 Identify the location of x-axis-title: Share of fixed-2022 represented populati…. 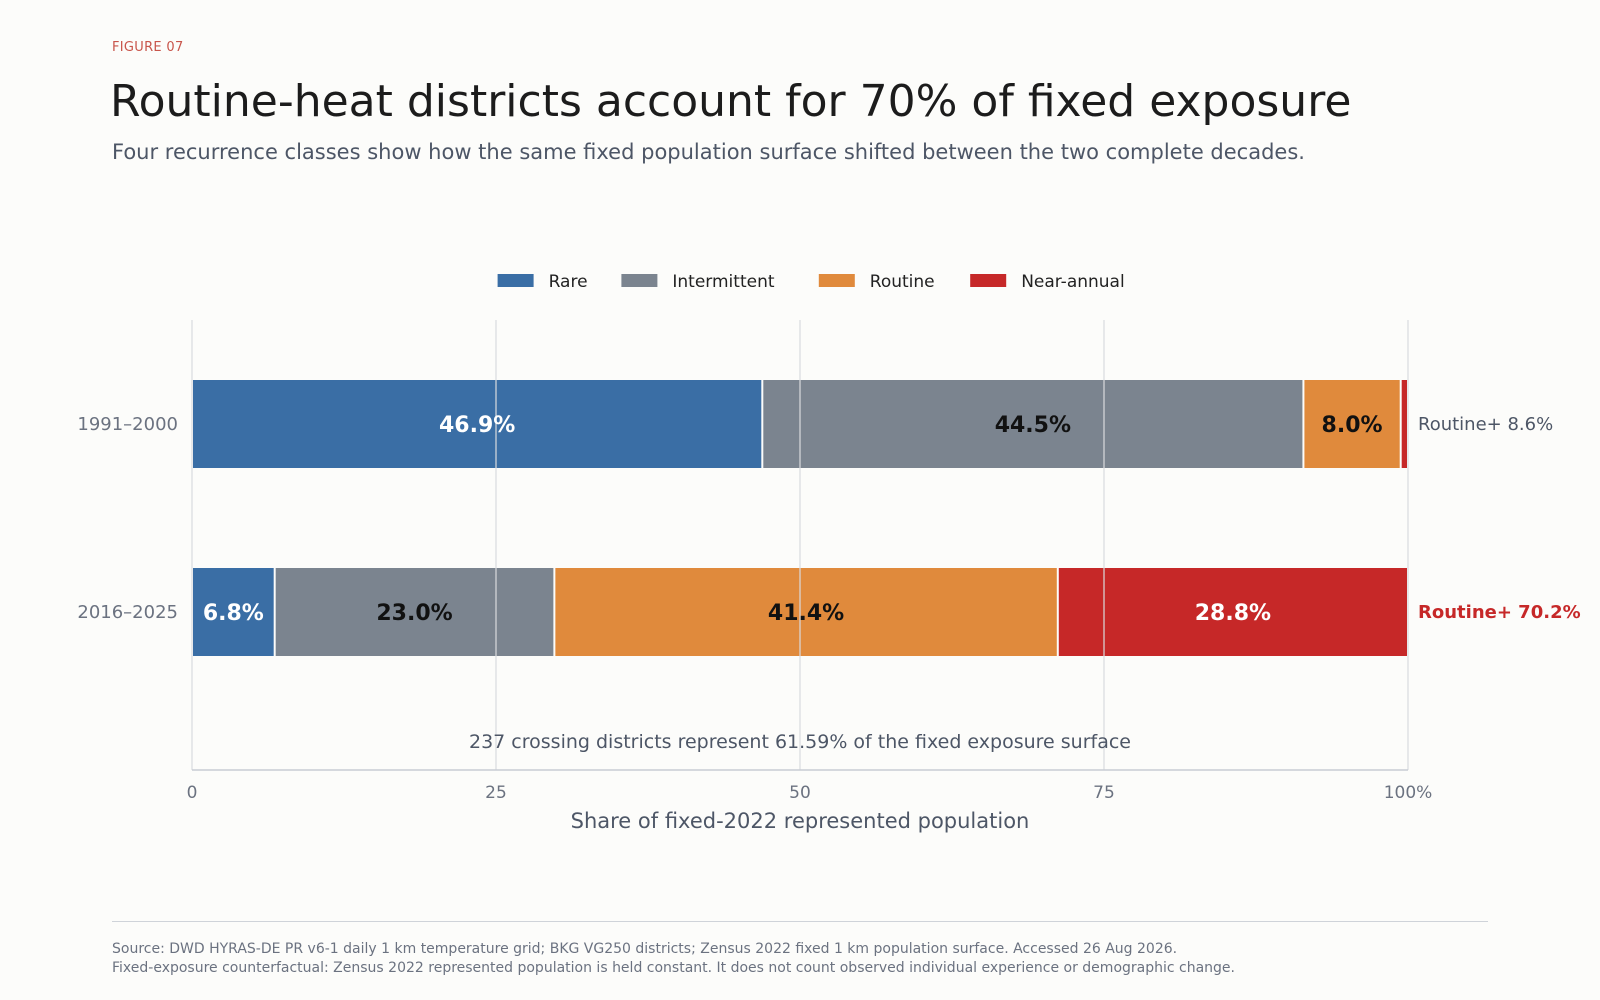
(800, 821).